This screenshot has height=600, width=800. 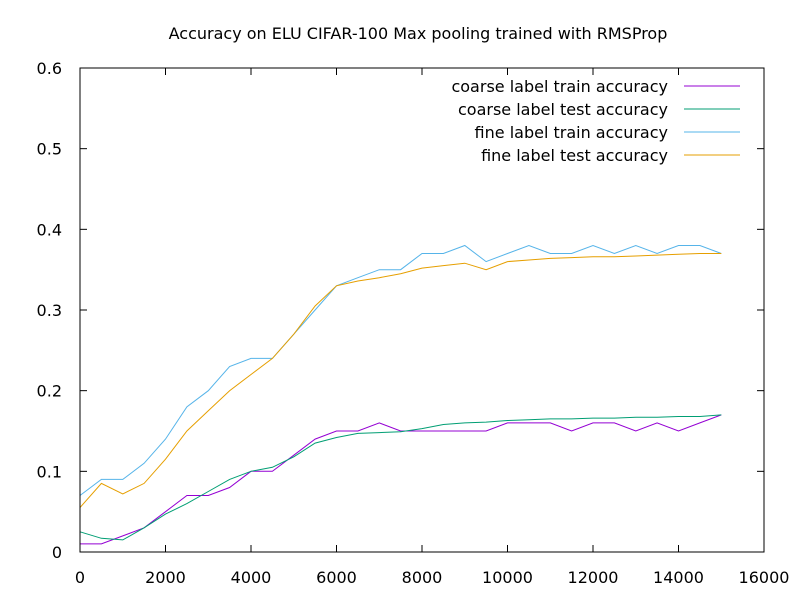 I want to click on y-tick-label: 0.5, so click(x=49, y=149).